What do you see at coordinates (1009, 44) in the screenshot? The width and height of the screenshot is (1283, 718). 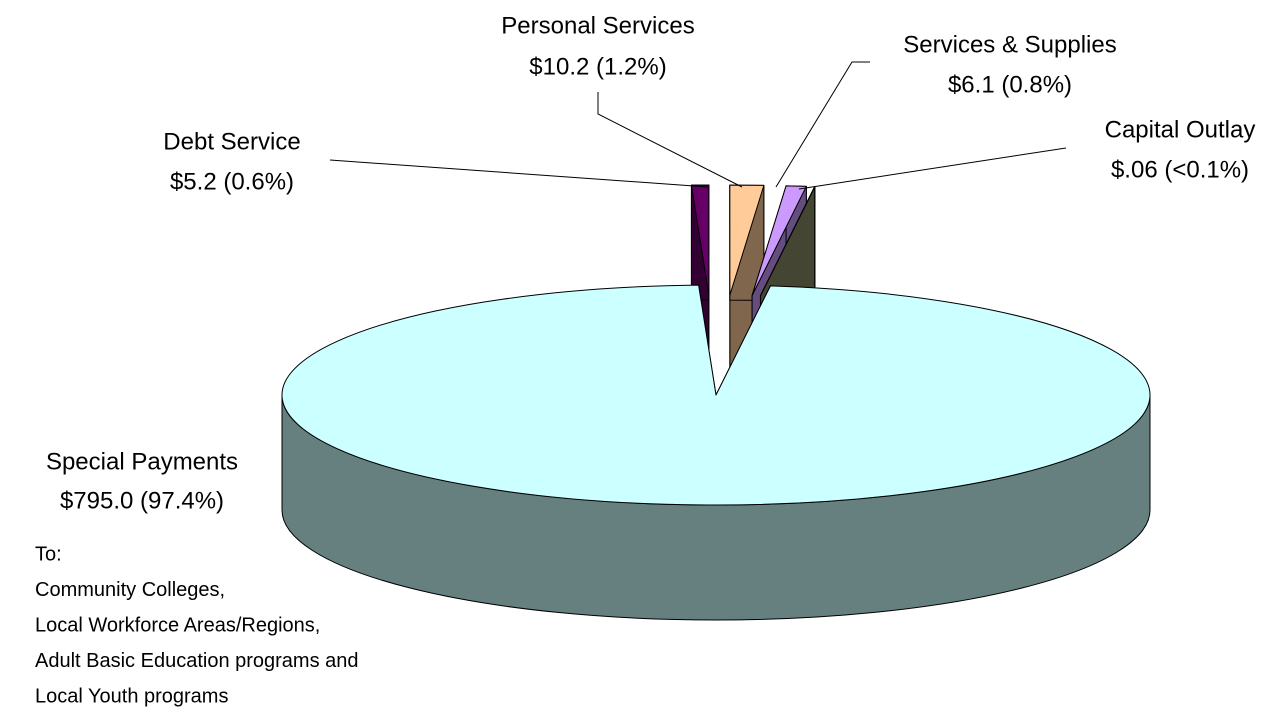 I see `slice-label: Services & Supplies` at bounding box center [1009, 44].